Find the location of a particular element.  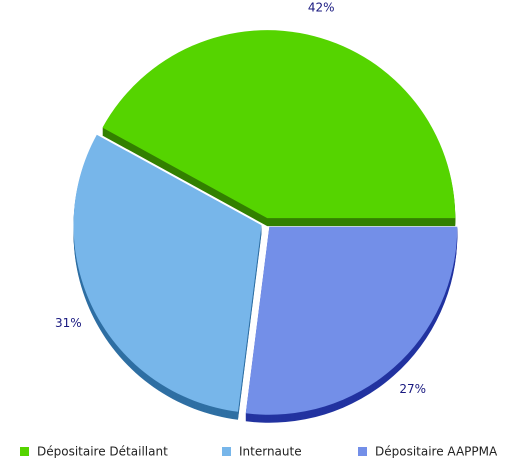

legend-label: Internaute is located at coordinates (270, 452).